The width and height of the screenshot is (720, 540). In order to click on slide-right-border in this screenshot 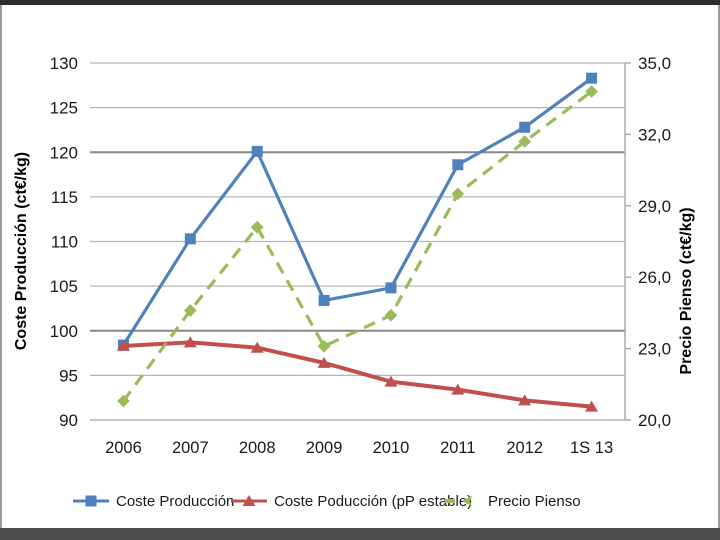, I will do `click(719, 266)`.